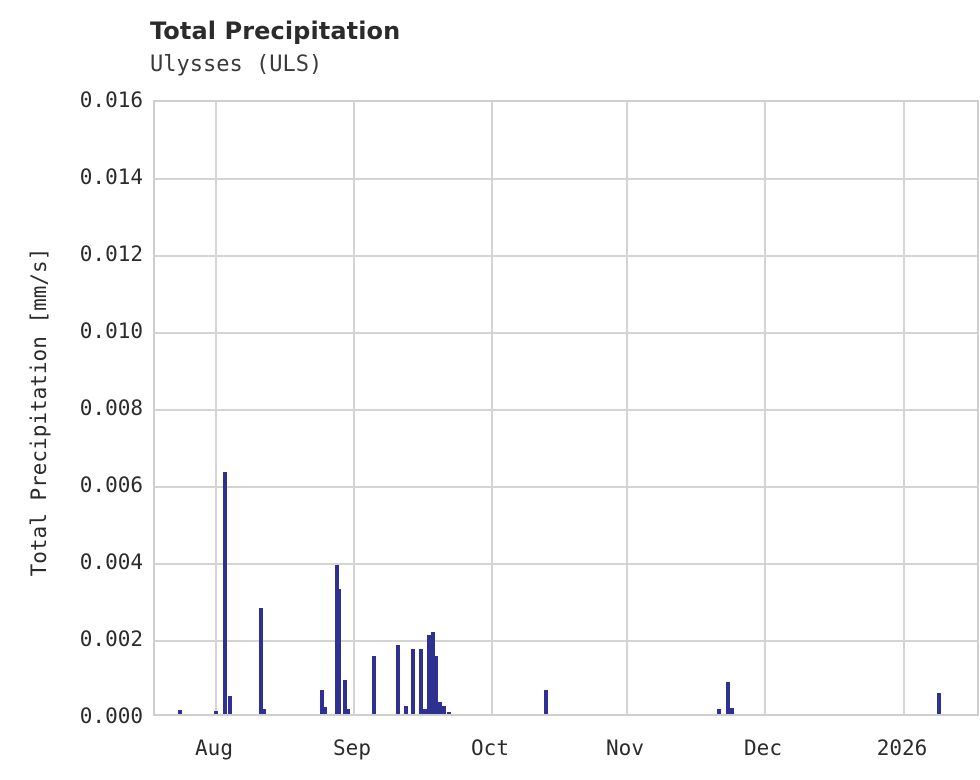 The image size is (980, 780). Describe the element at coordinates (902, 748) in the screenshot. I see `x-axis-tick-label: 2026` at that location.